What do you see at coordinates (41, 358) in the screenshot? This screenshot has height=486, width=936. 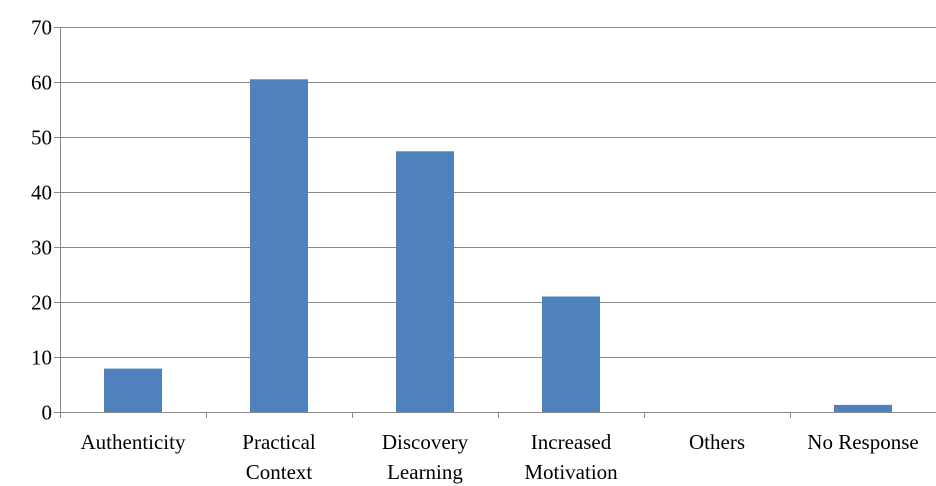 I see `y-tick-label-10: 10` at bounding box center [41, 358].